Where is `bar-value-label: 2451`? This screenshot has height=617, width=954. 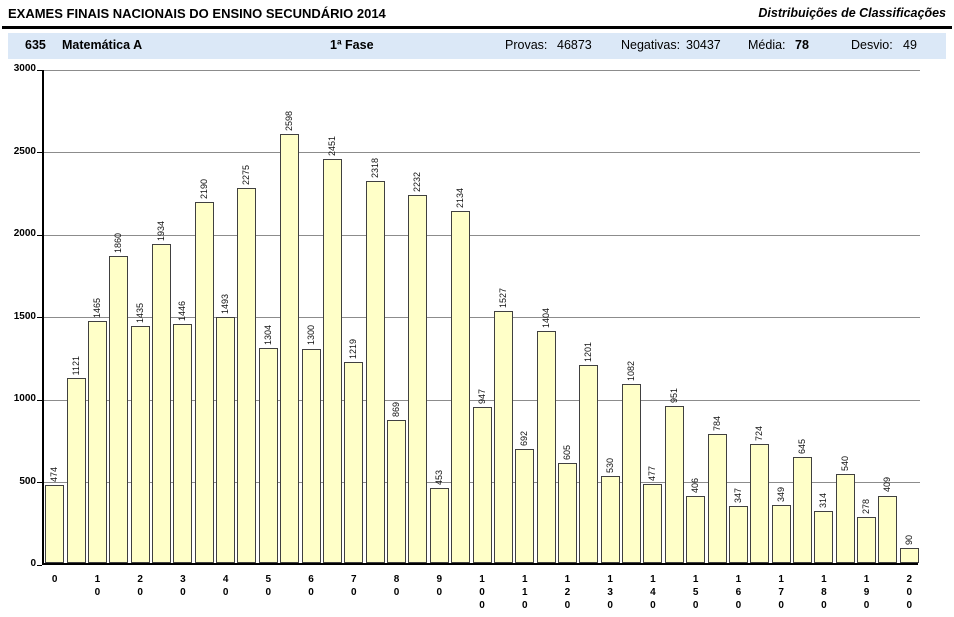
bar-value-label: 2451 is located at coordinates (331, 145).